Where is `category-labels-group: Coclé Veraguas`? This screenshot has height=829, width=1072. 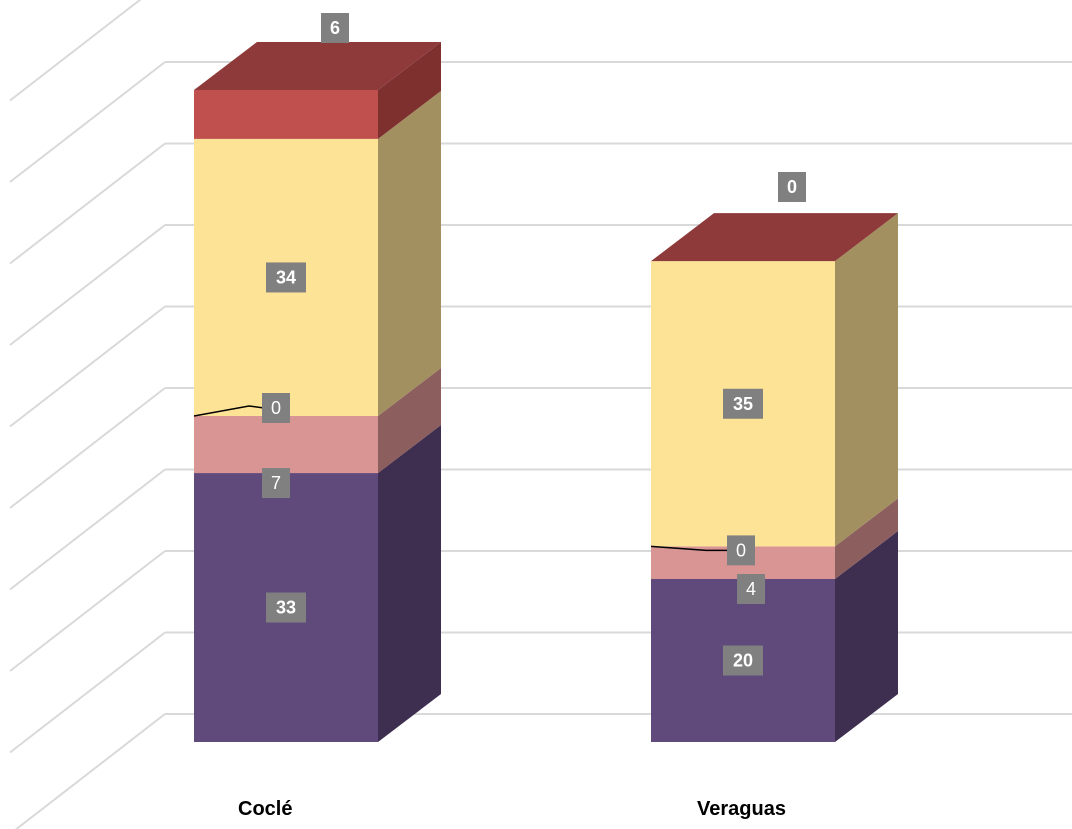
category-labels-group: Coclé Veraguas is located at coordinates (512, 809).